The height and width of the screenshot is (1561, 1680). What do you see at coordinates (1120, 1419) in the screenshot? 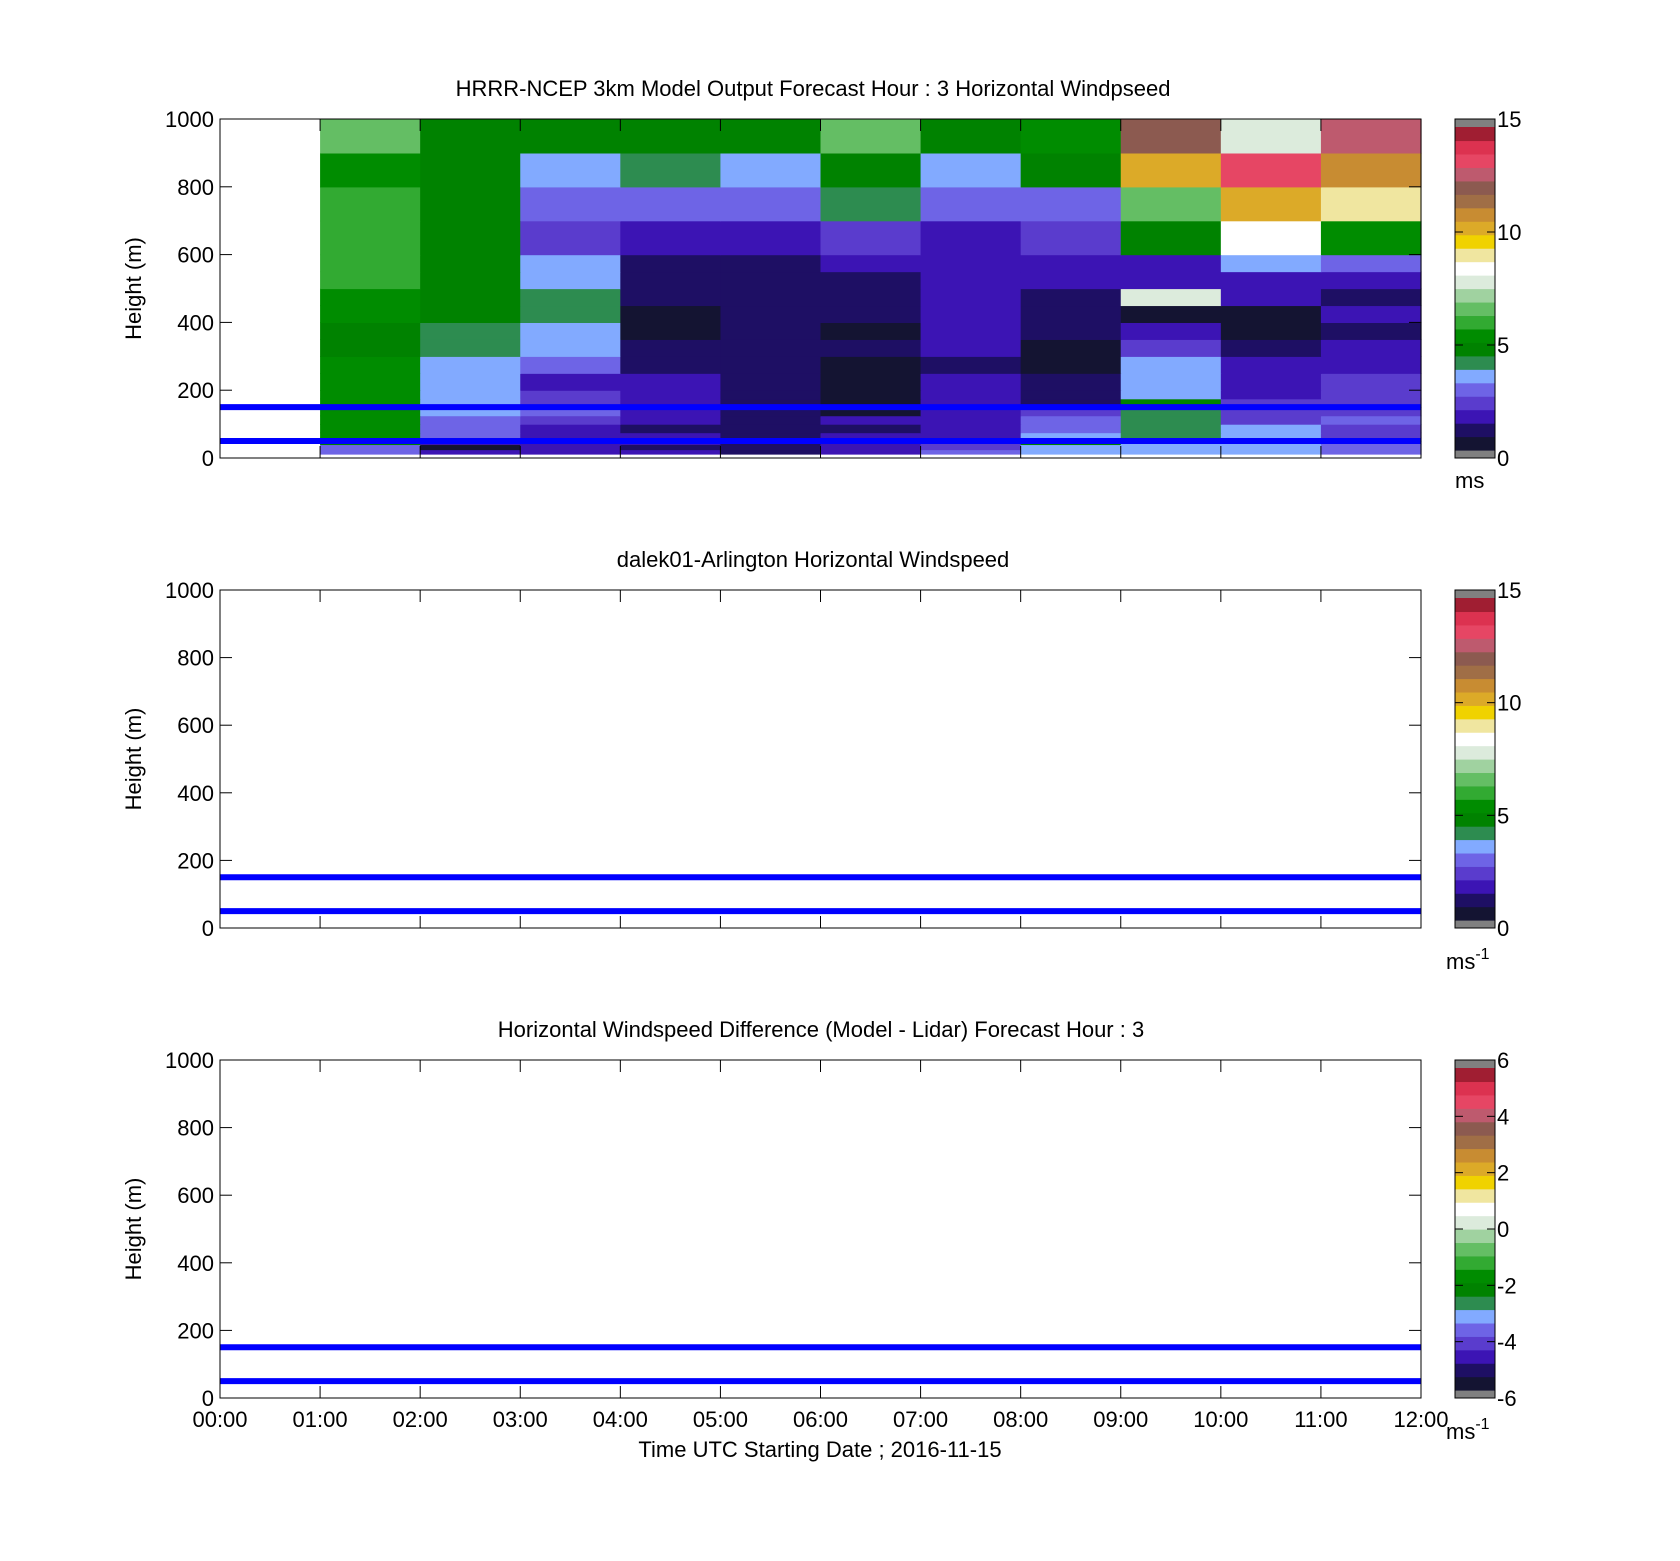
I see `x-tick-label: 09:00` at bounding box center [1120, 1419].